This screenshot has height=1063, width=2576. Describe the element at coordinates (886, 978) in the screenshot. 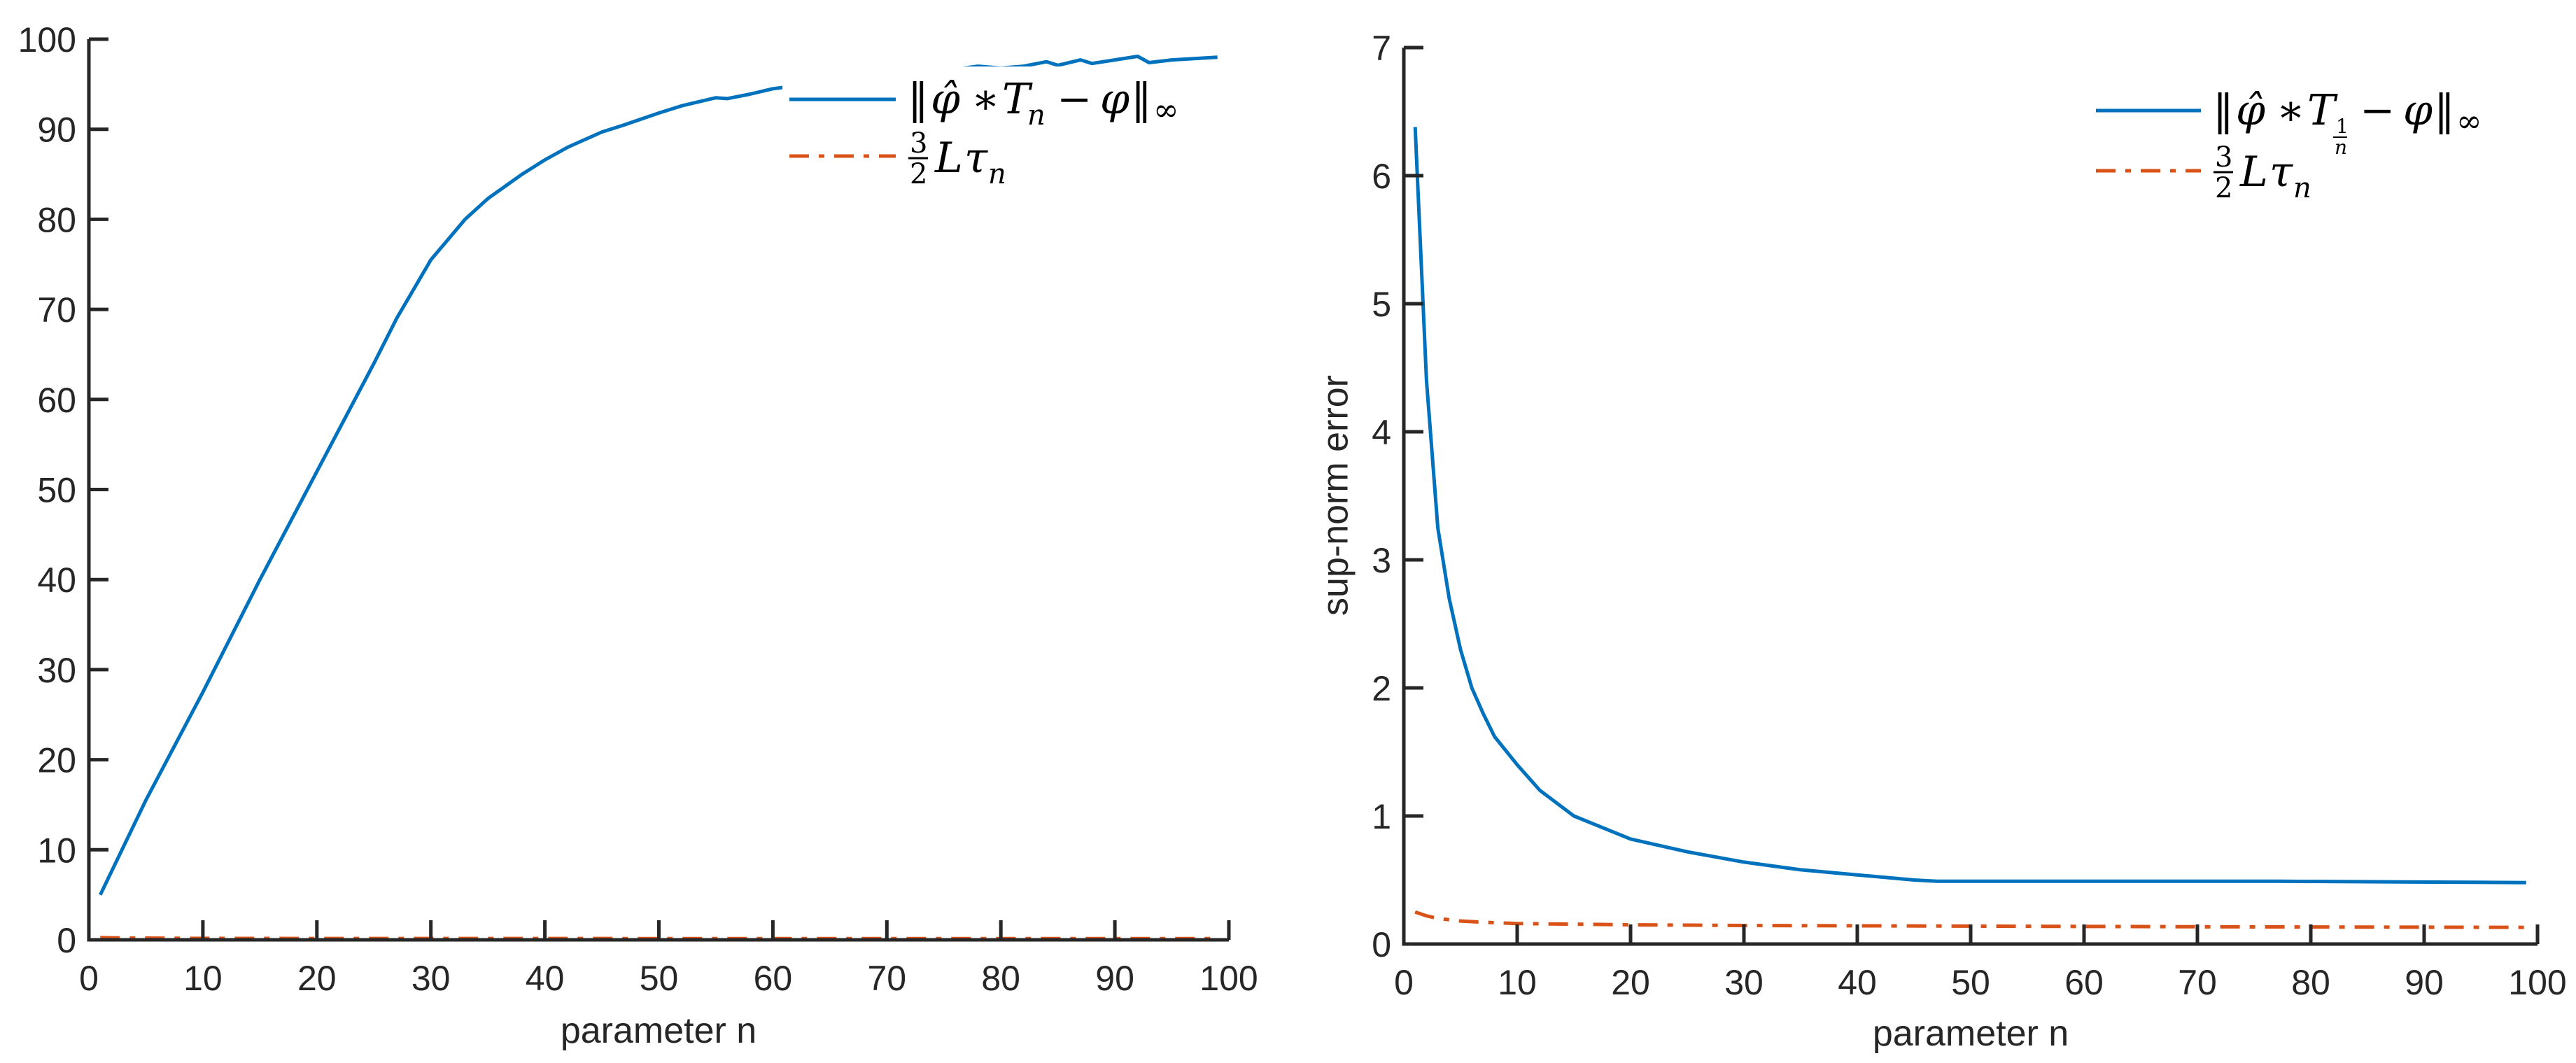

I see `left-x-tick-label: 70` at that location.